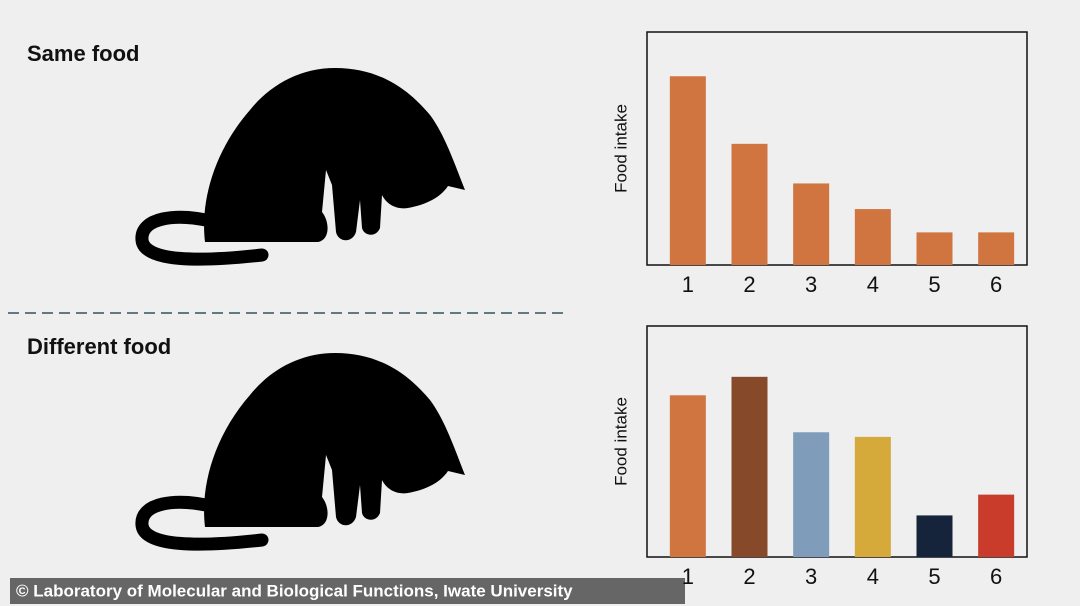 This screenshot has width=1080, height=606. I want to click on credit-box, so click(347, 591).